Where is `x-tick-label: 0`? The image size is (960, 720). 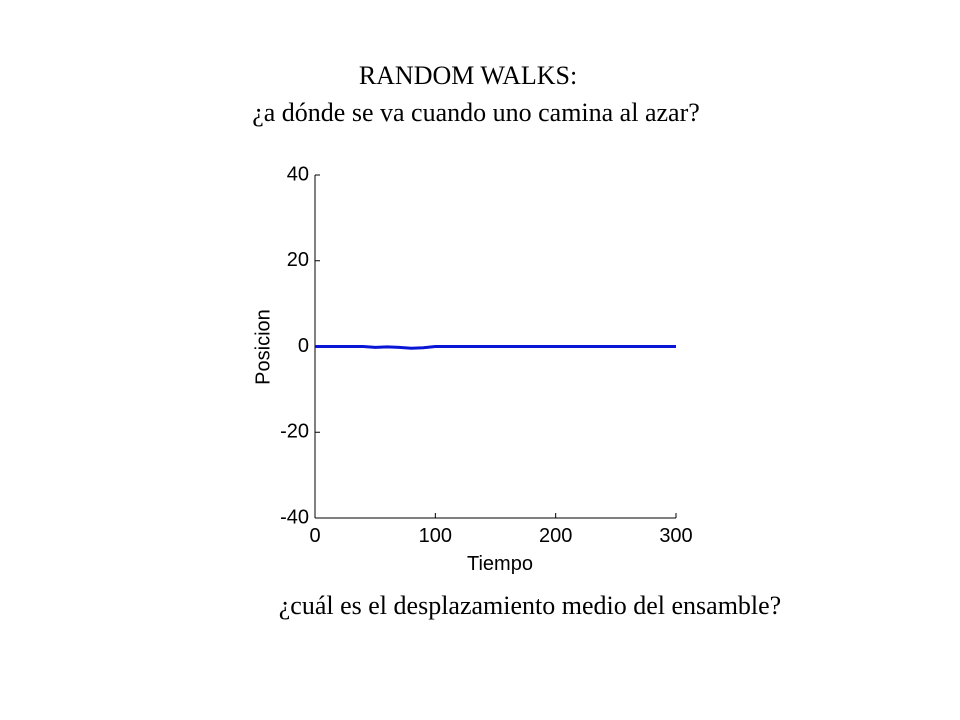 x-tick-label: 0 is located at coordinates (314, 536).